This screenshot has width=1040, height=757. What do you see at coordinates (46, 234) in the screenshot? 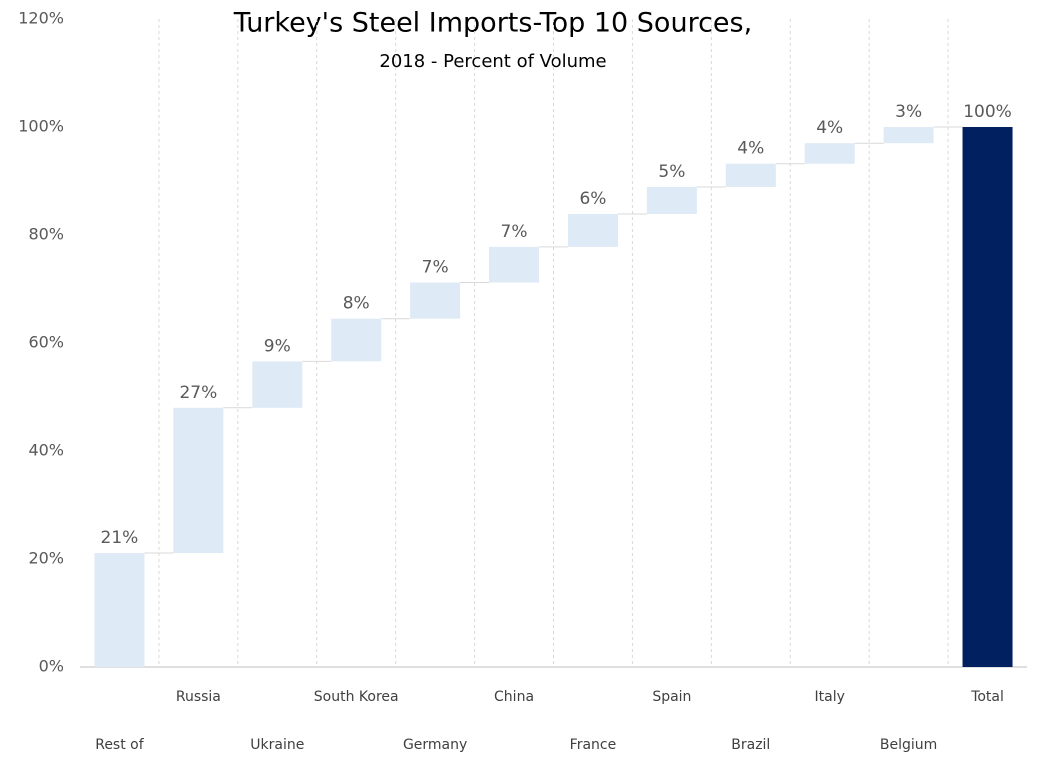
I see `y-tick-label: 80%` at bounding box center [46, 234].